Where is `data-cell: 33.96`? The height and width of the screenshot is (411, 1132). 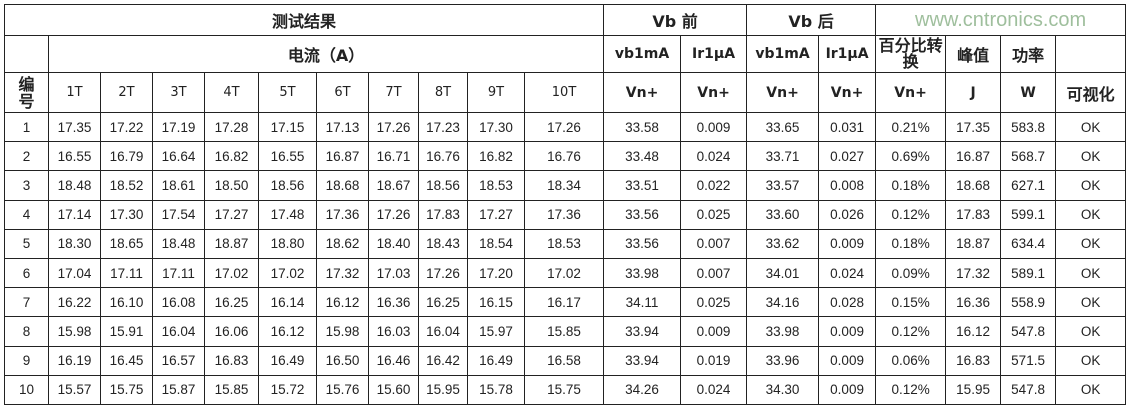 data-cell: 33.96 is located at coordinates (783, 360).